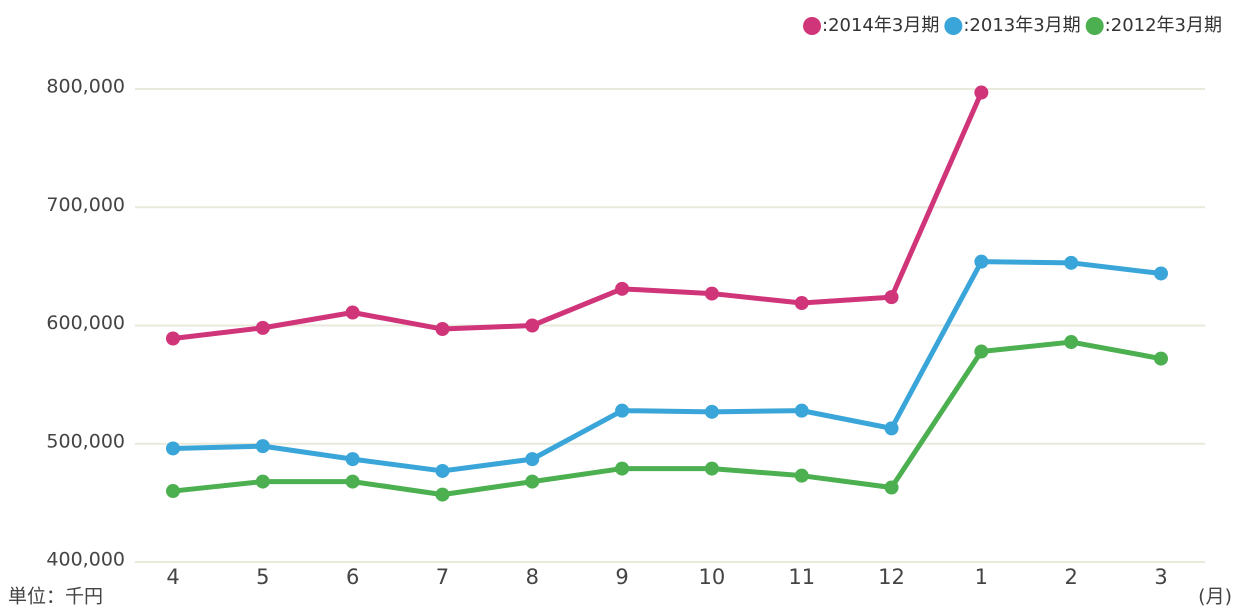  What do you see at coordinates (801, 577) in the screenshot?
I see `x-tick-label: 11` at bounding box center [801, 577].